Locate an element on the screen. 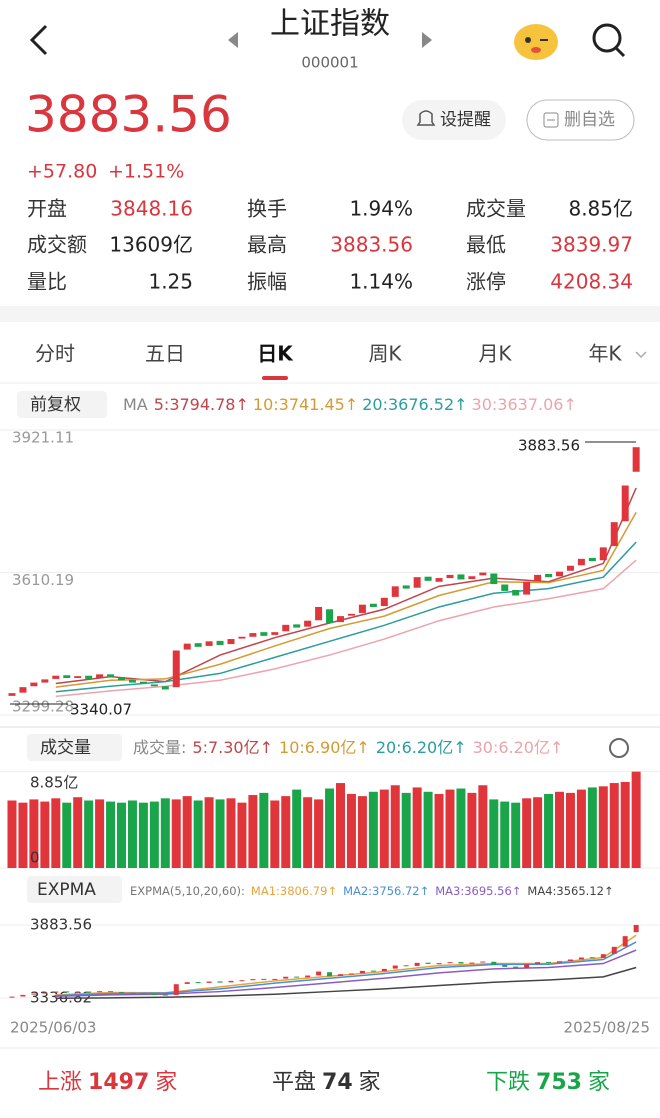 The image size is (660, 1118). market-label: 平盘 is located at coordinates (294, 1082).